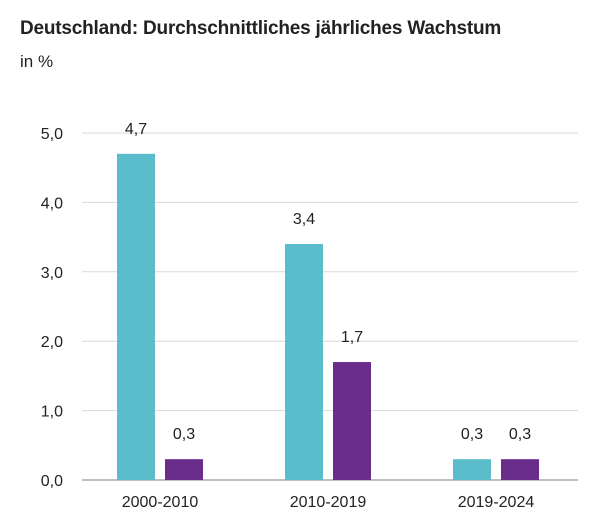 The height and width of the screenshot is (525, 600). Describe the element at coordinates (304, 219) in the screenshot. I see `data-label: 3,4` at that location.